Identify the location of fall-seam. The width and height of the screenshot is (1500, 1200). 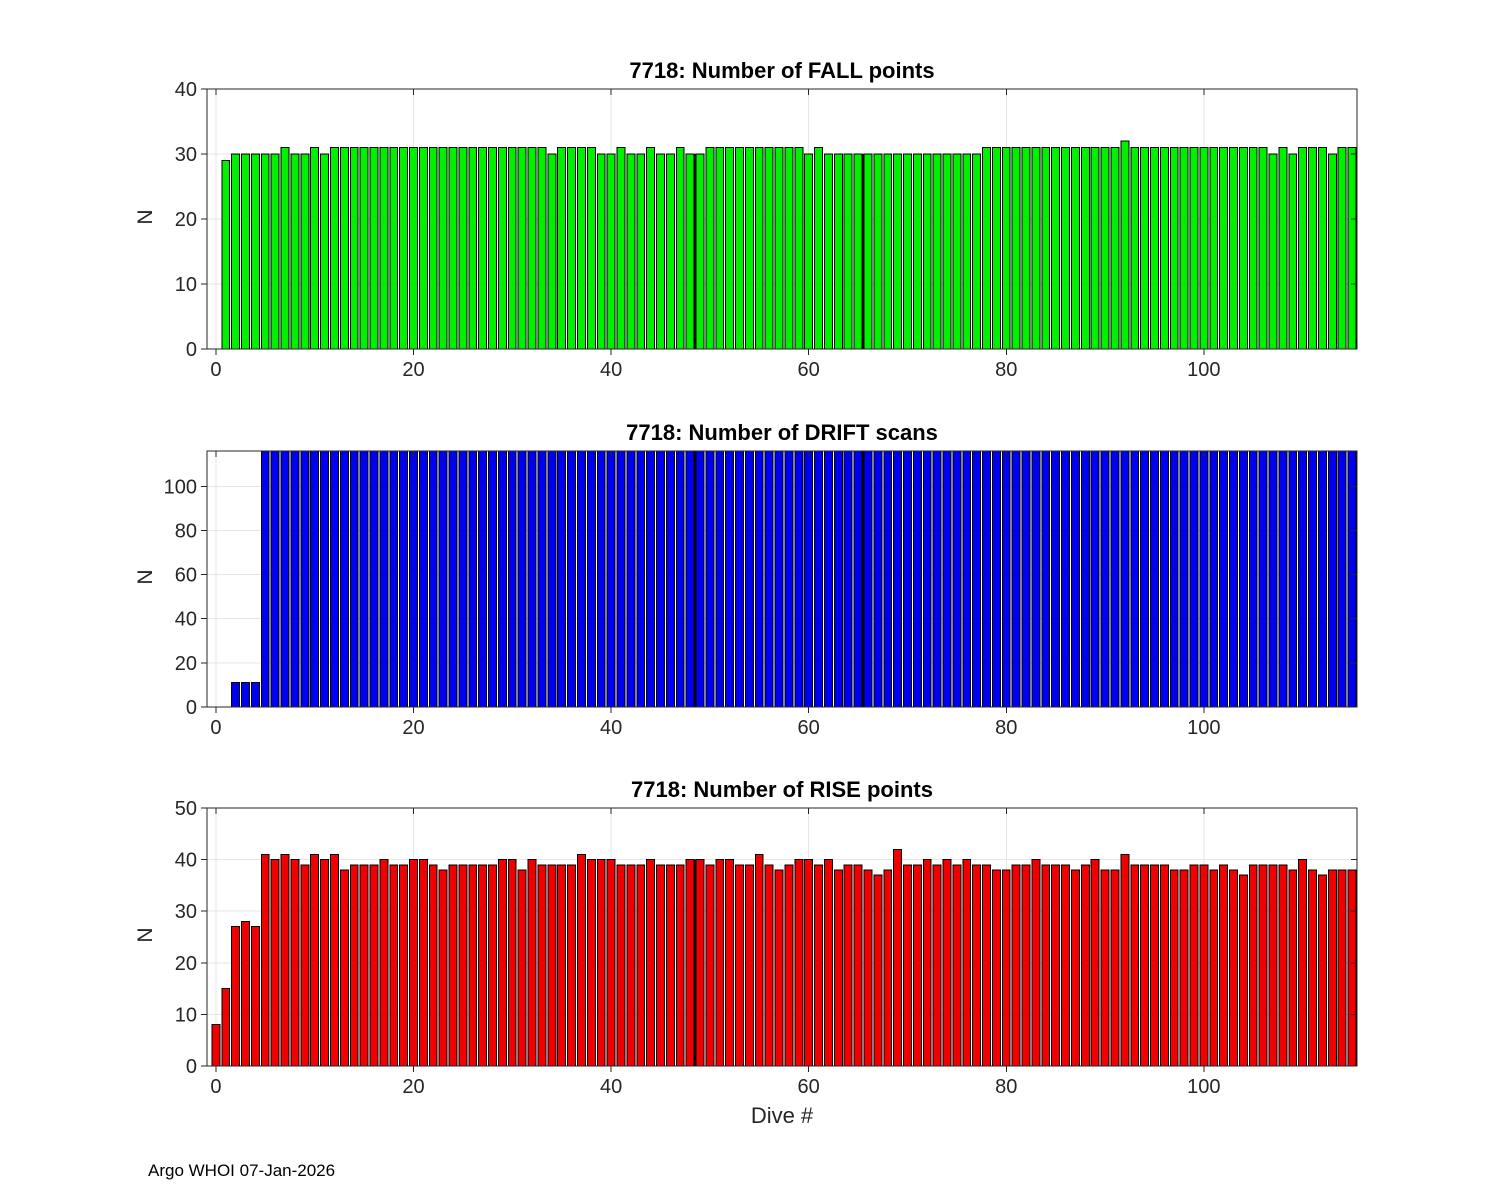
(695, 251).